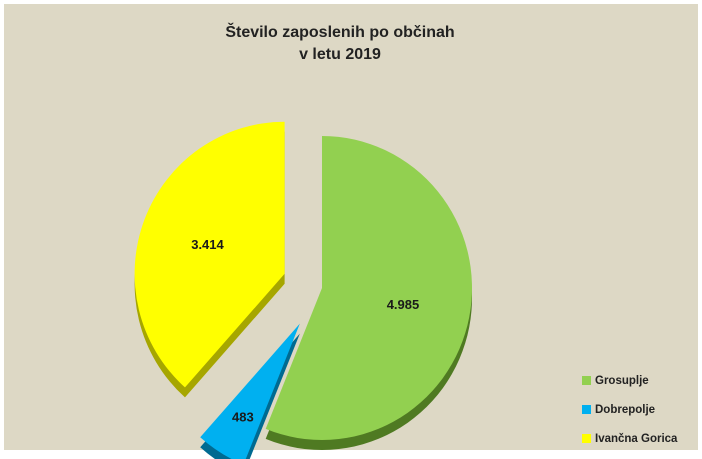 This screenshot has height=459, width=702. I want to click on legend-item-ivancna-gorica: Ivančna Gorica, so click(629, 438).